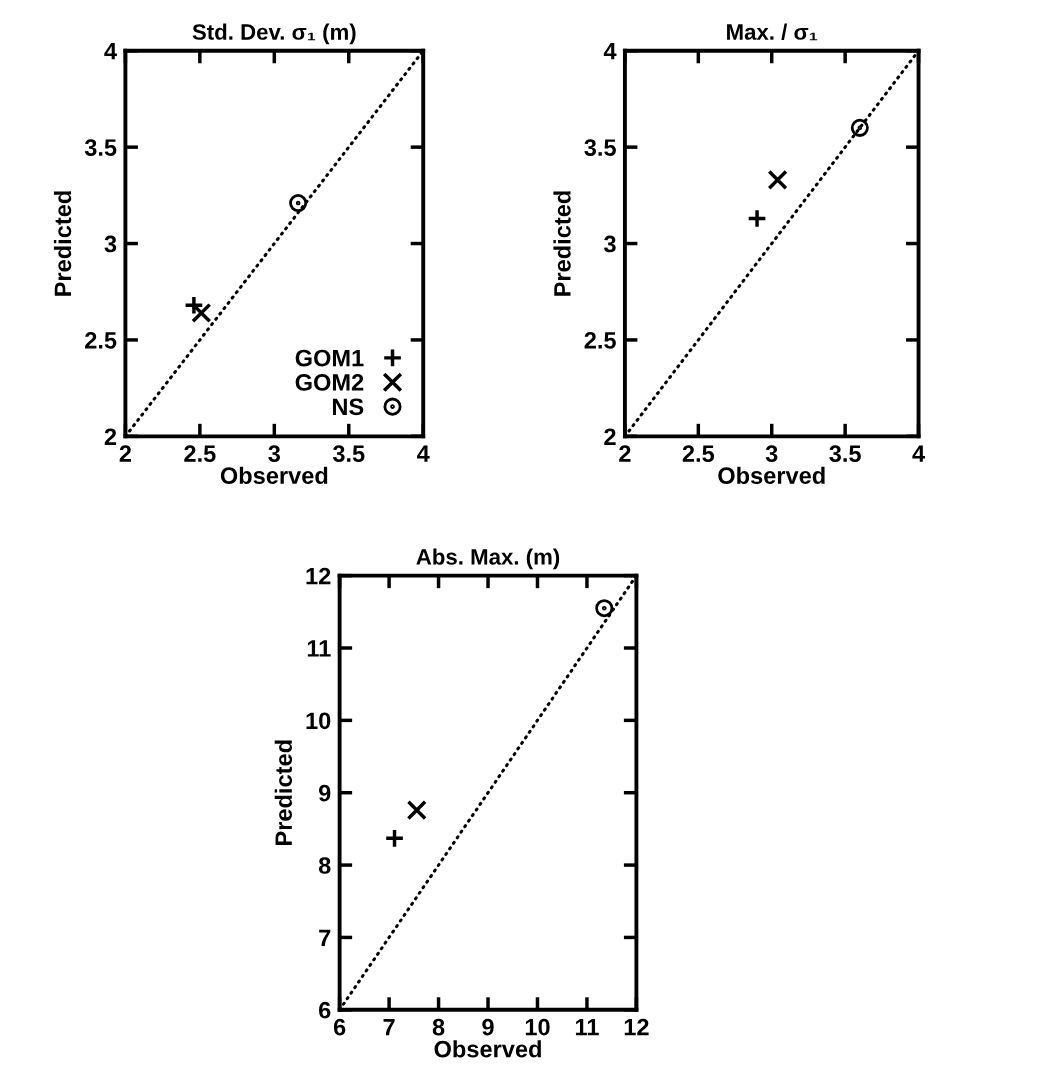 This screenshot has width=1045, height=1080. Describe the element at coordinates (318, 576) in the screenshot. I see `y-tick-label: 12` at that location.